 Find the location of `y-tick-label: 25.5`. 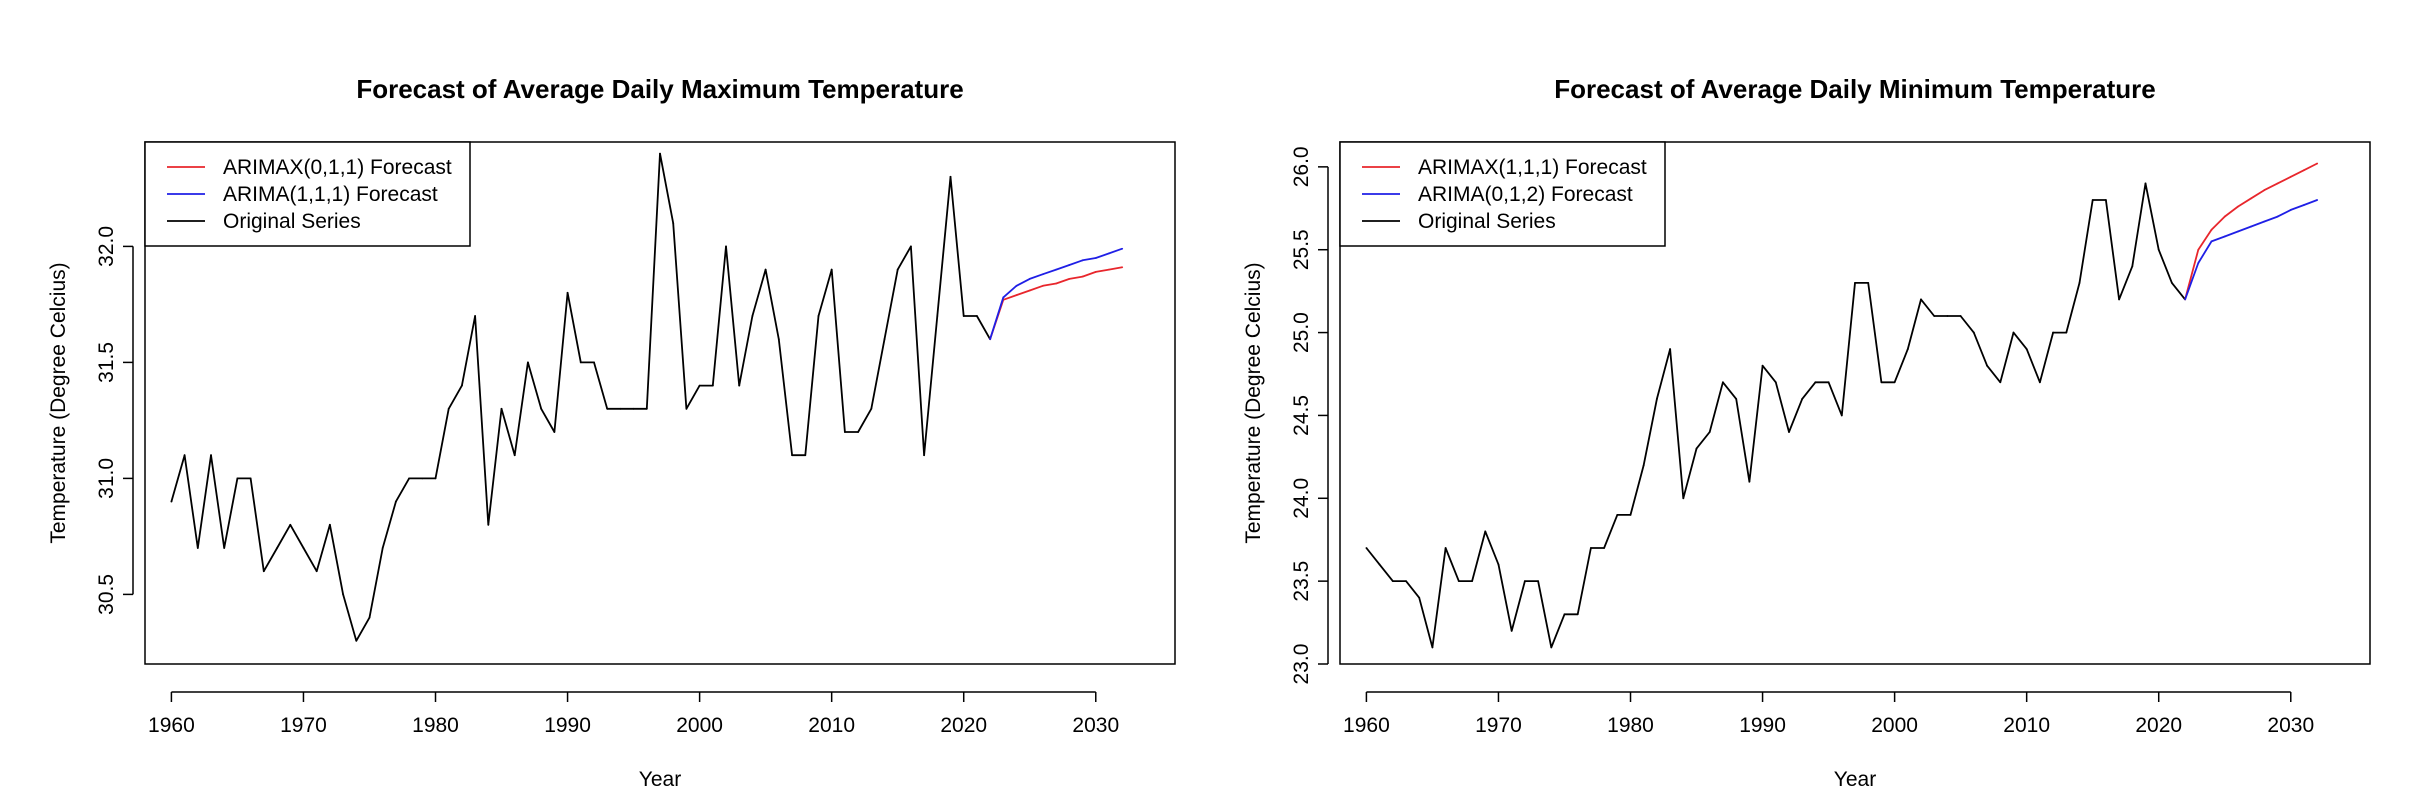

y-tick-label: 25.5 is located at coordinates (1301, 249).